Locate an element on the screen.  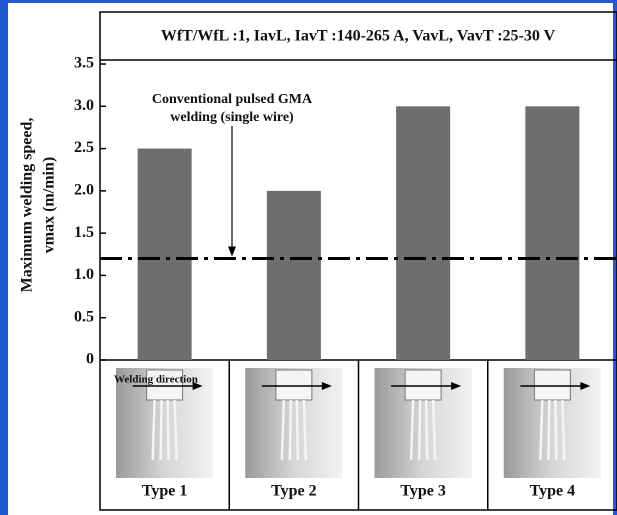
y-tick-label: 1.5 is located at coordinates (84, 232).